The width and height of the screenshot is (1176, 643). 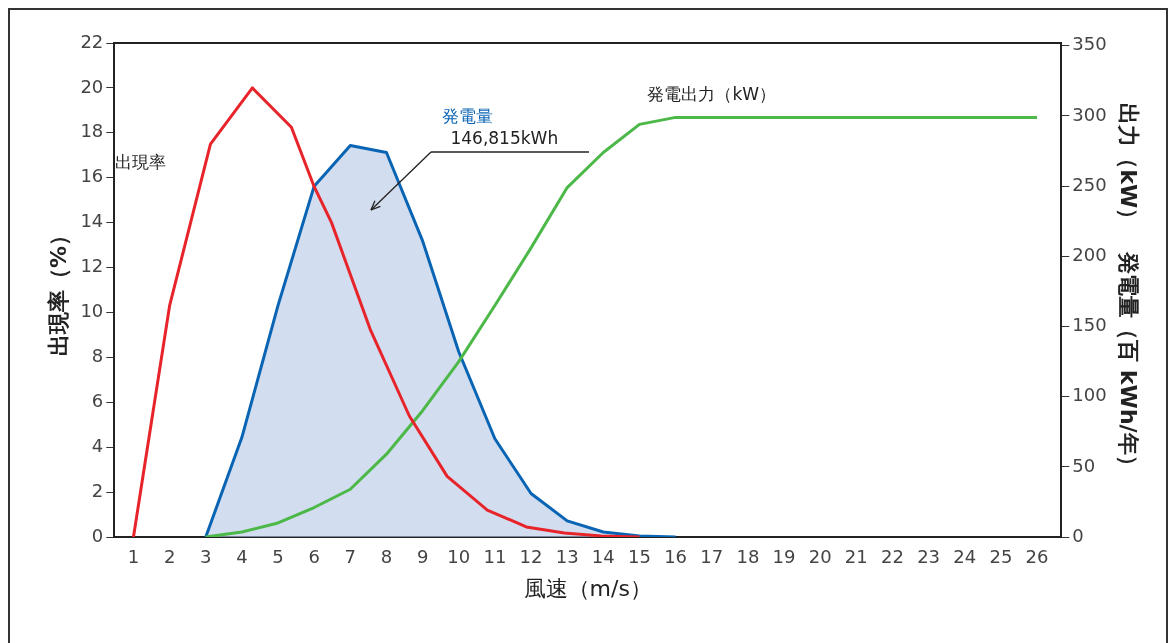 What do you see at coordinates (140, 162) in the screenshot?
I see `text: 出現率` at bounding box center [140, 162].